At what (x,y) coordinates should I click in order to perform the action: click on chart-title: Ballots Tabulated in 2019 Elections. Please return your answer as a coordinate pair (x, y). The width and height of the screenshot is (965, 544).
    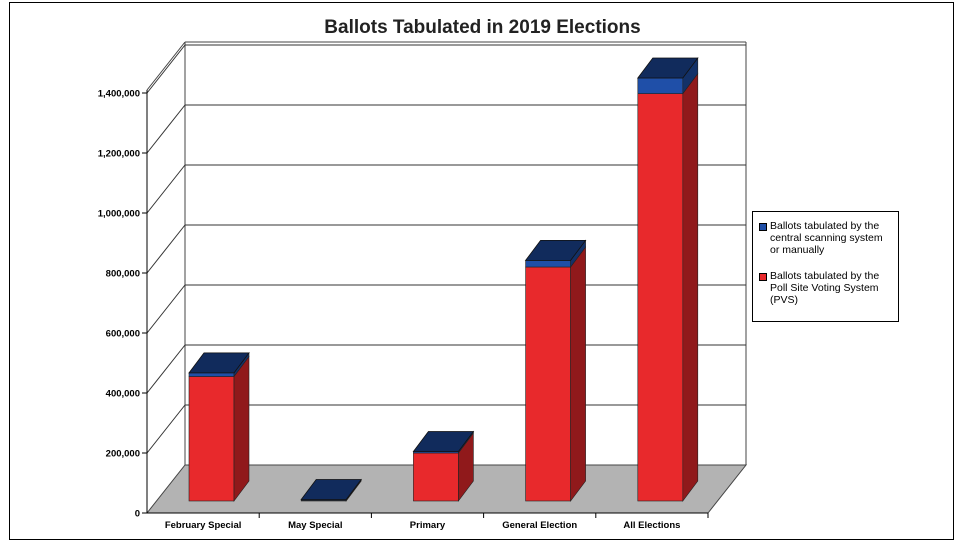
    Looking at the image, I should click on (482, 27).